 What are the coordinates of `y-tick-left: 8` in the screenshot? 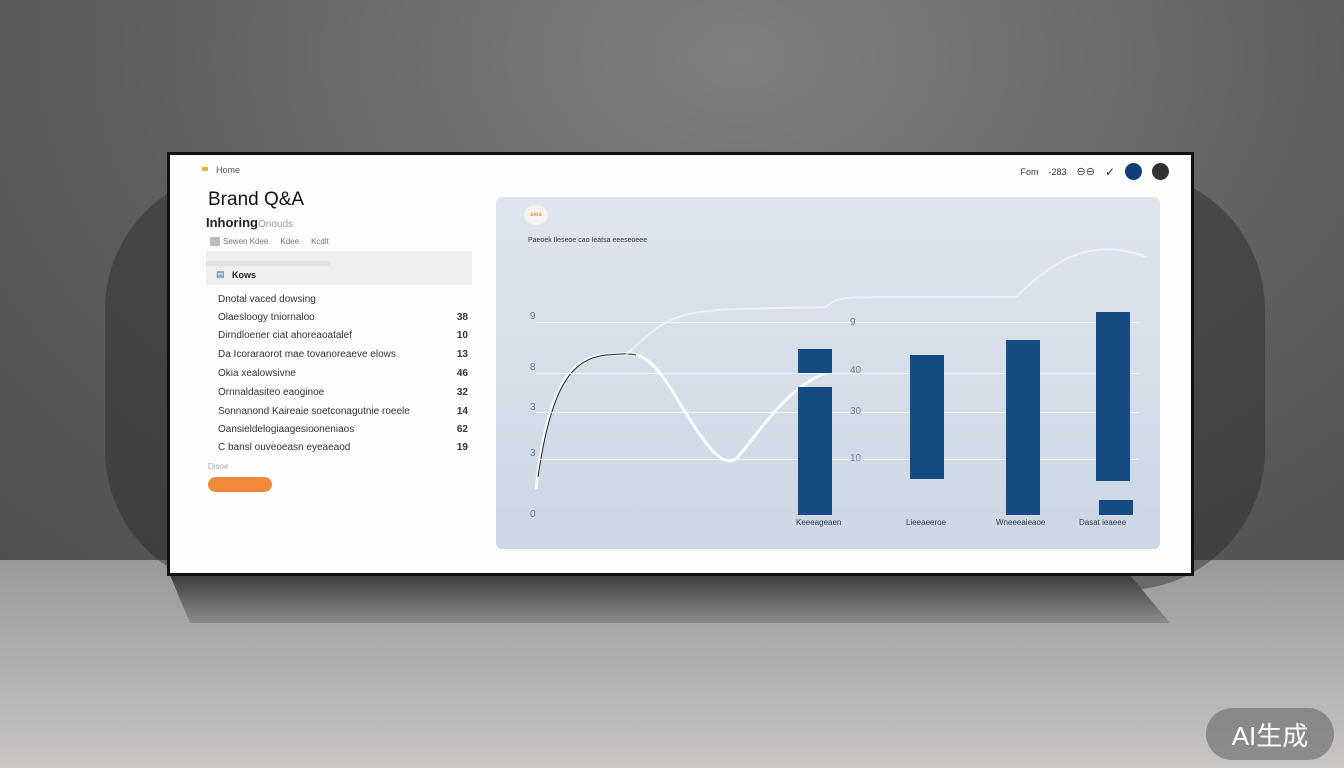 It's located at (533, 367).